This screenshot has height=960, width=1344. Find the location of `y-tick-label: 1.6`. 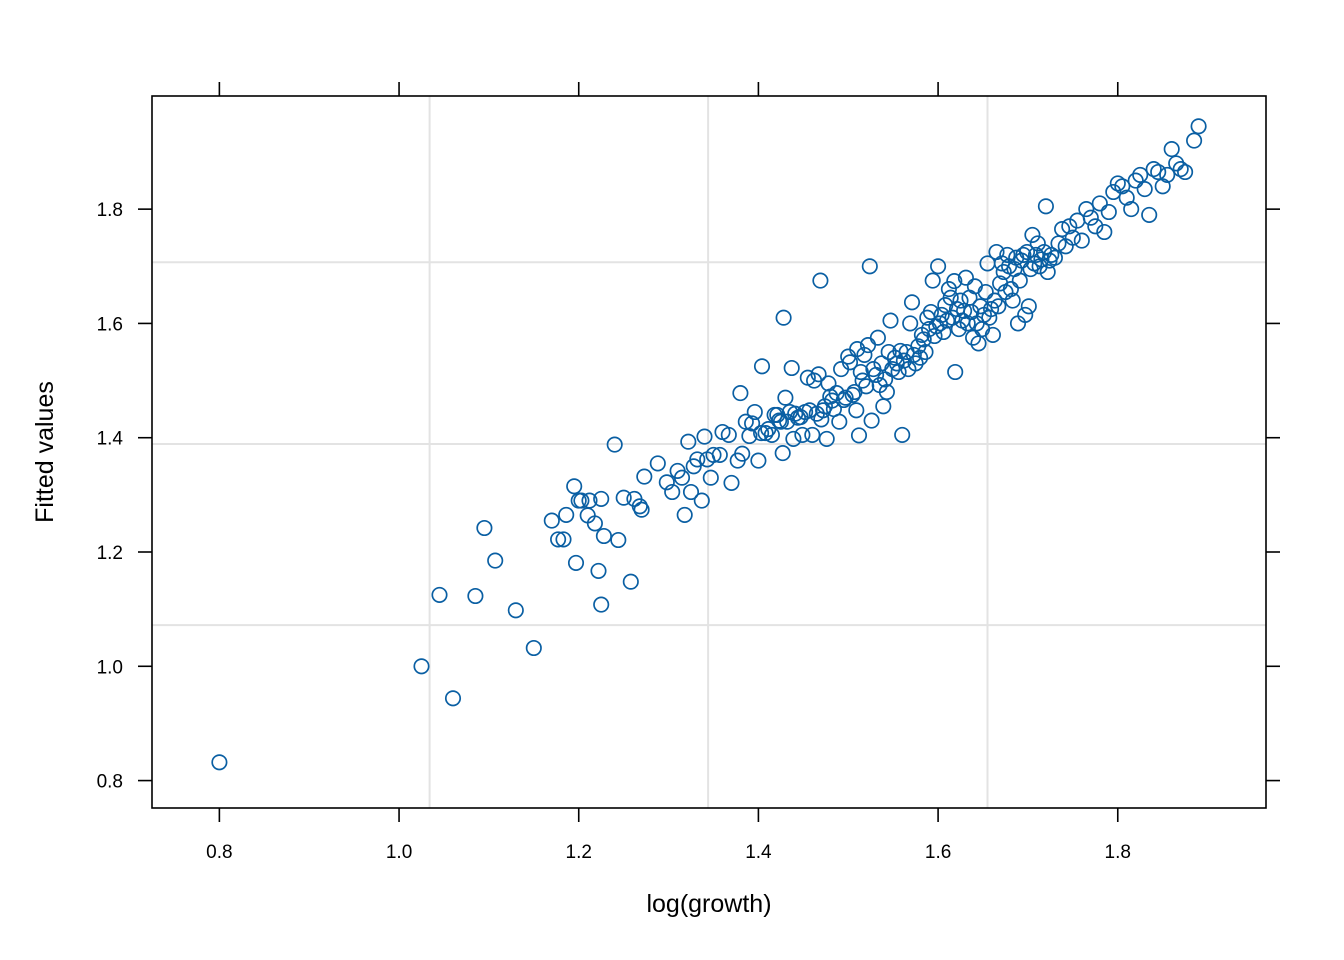

y-tick-label: 1.6 is located at coordinates (110, 324).